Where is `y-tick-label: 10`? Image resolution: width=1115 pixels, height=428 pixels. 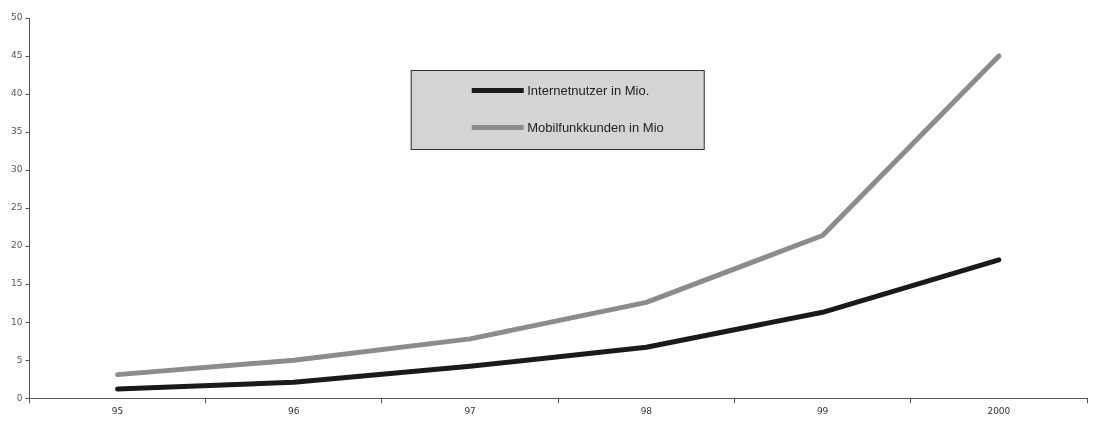 y-tick-label: 10 is located at coordinates (17, 321).